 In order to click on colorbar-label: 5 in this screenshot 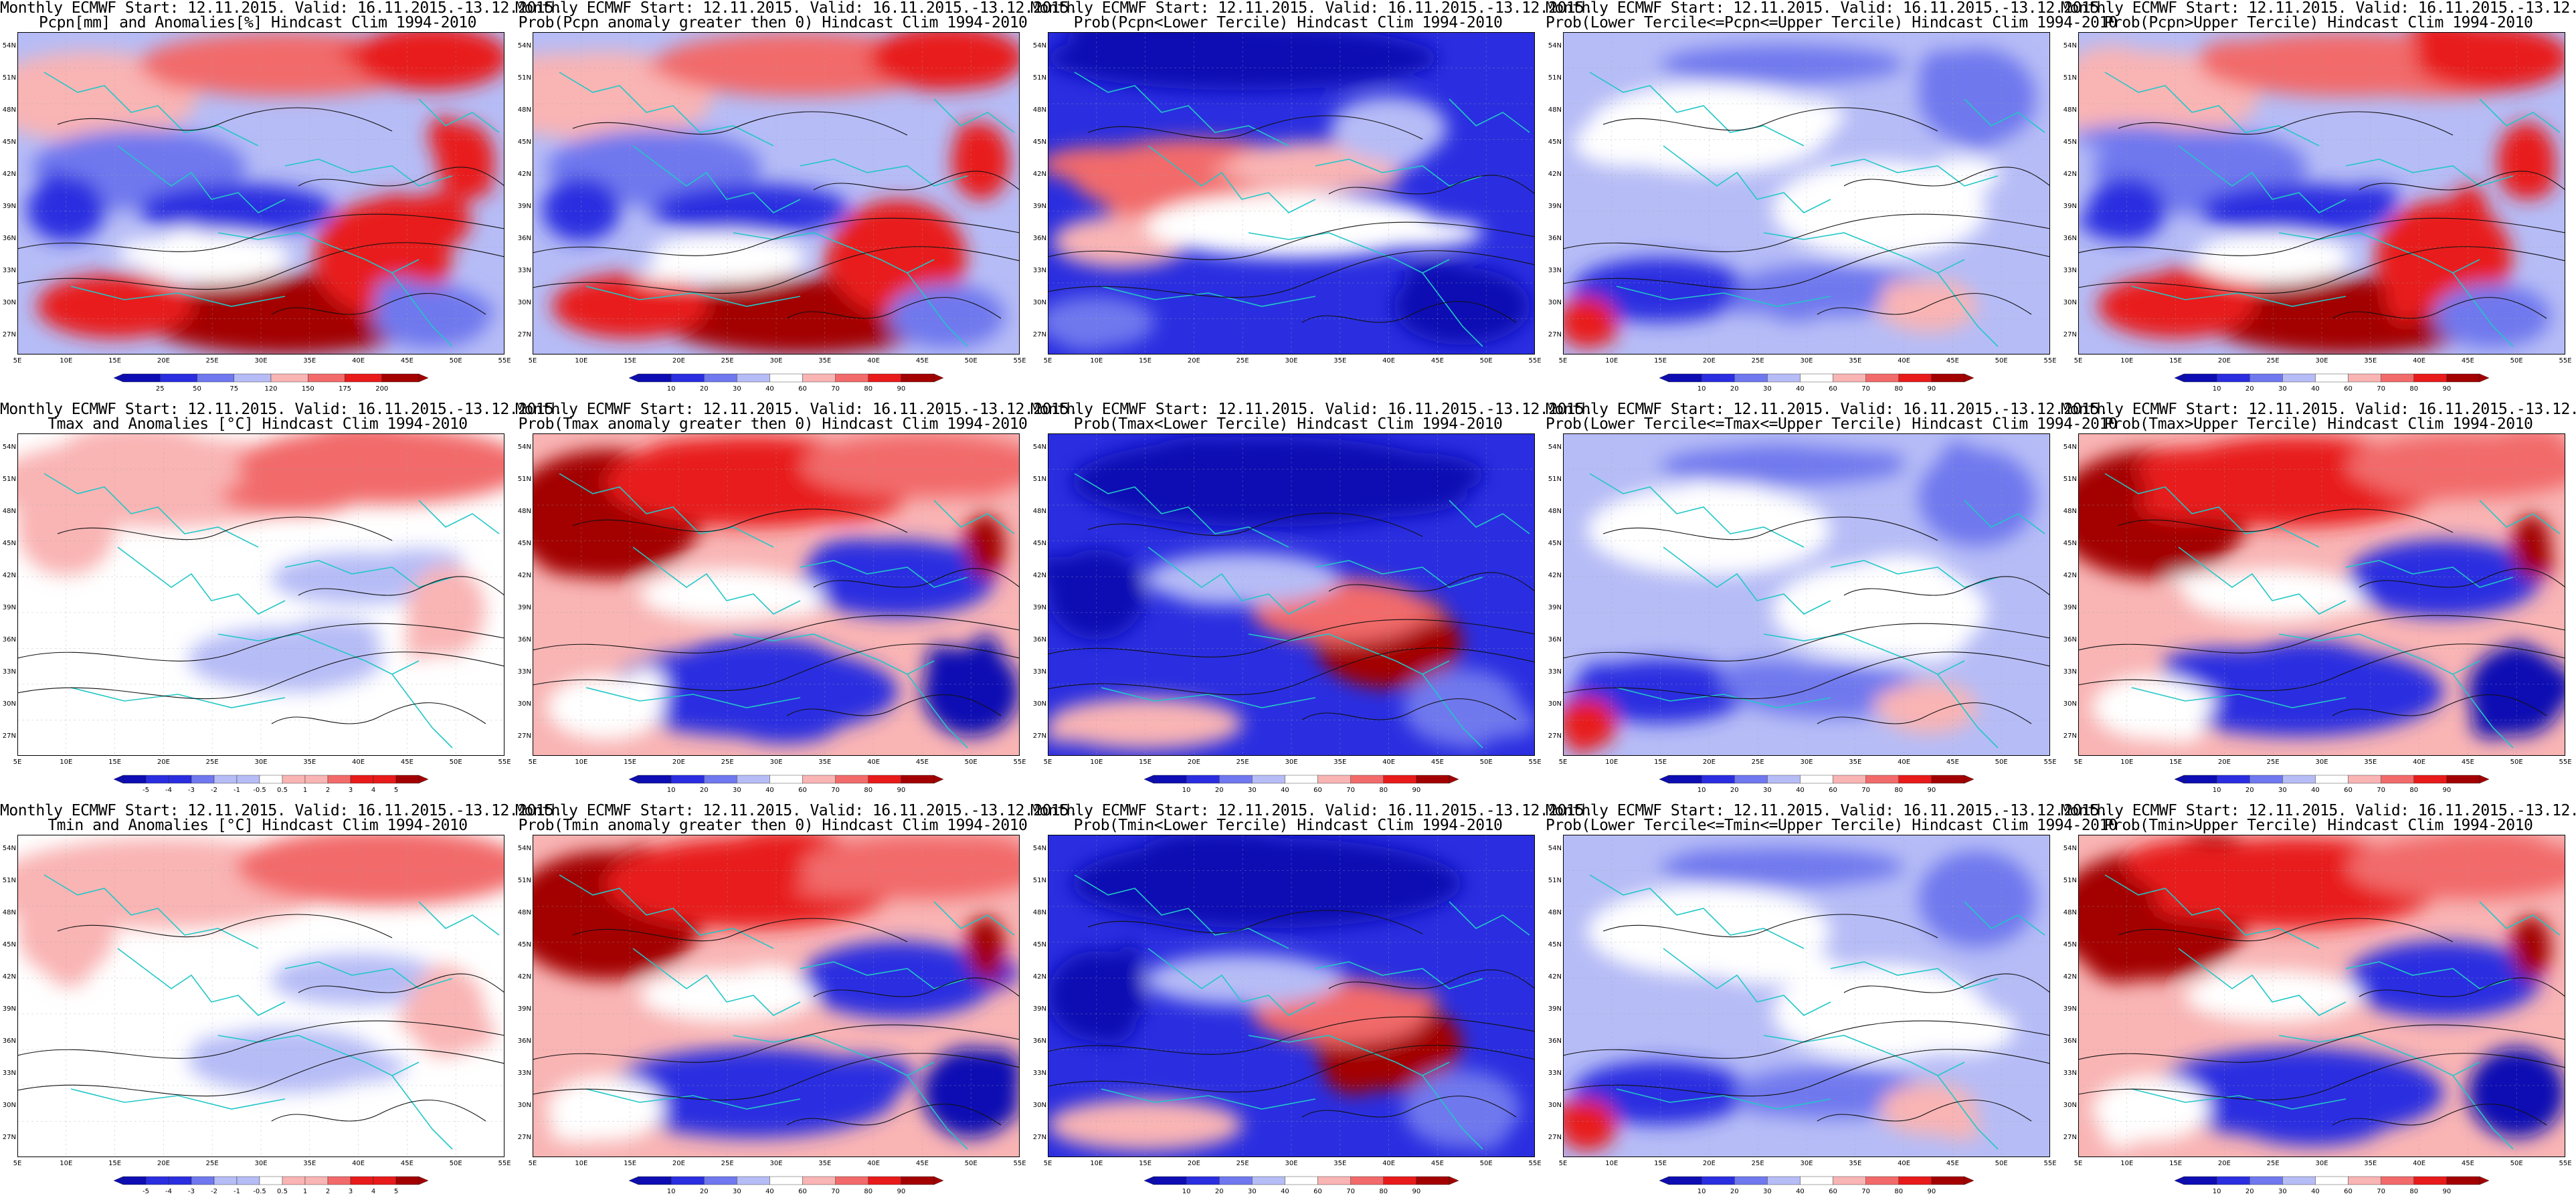, I will do `click(396, 1191)`.